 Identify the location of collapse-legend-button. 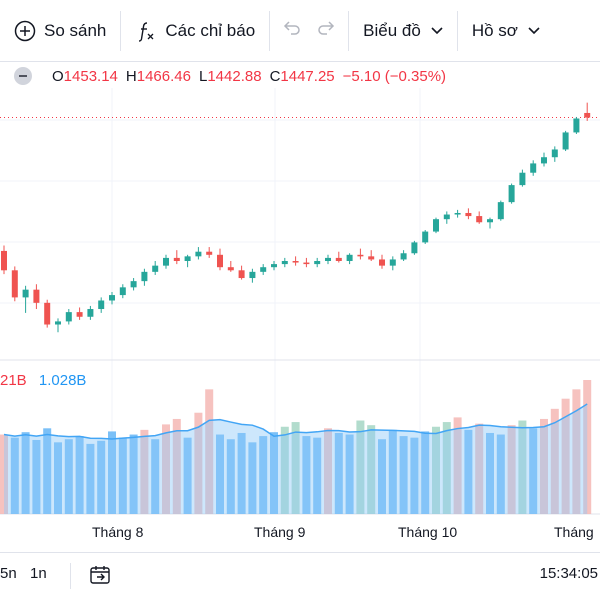
(23, 76).